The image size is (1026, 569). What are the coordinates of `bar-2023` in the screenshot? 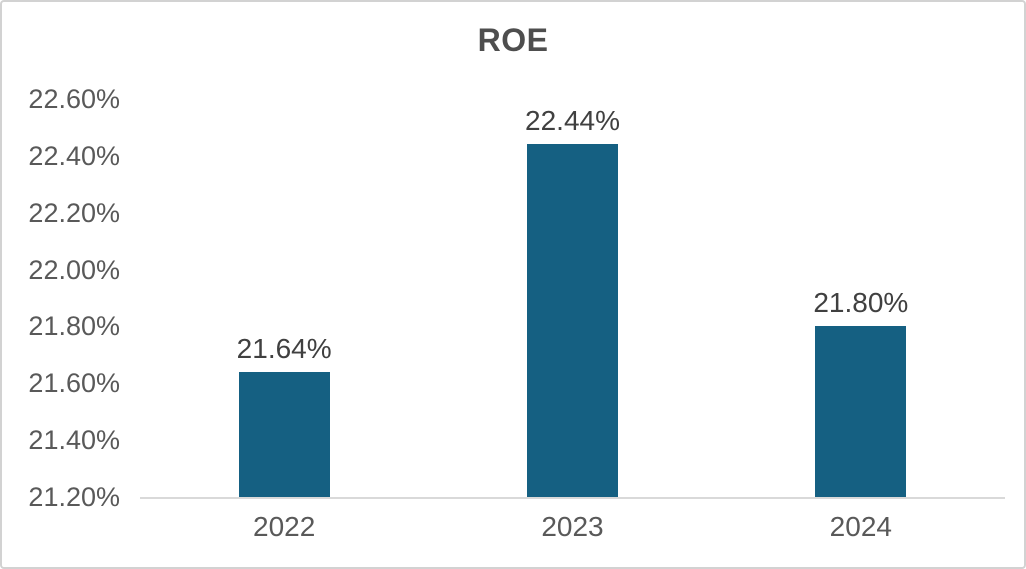 It's located at (572, 320).